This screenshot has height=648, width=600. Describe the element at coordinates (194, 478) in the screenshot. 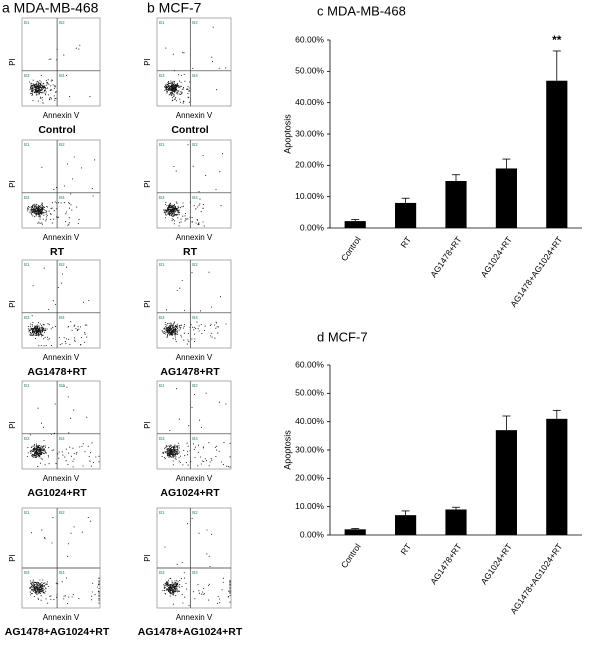

I see `x-axis-label: Annexin V` at that location.